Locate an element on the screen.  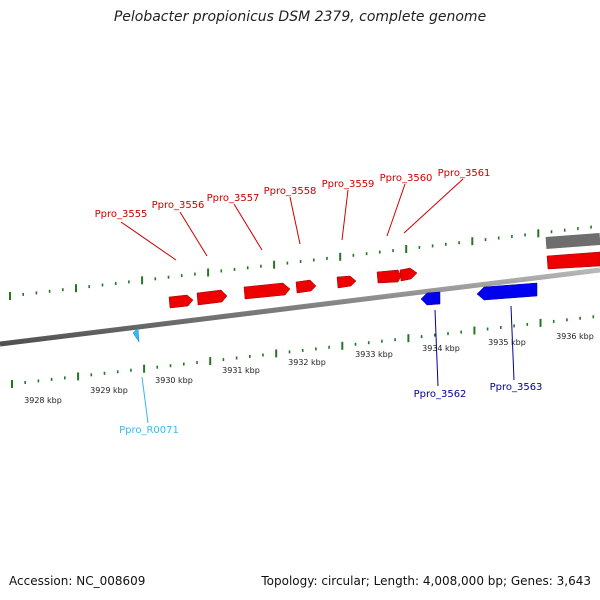
gene-label-ppro-3558: Ppro_3558 is located at coordinates (290, 191).